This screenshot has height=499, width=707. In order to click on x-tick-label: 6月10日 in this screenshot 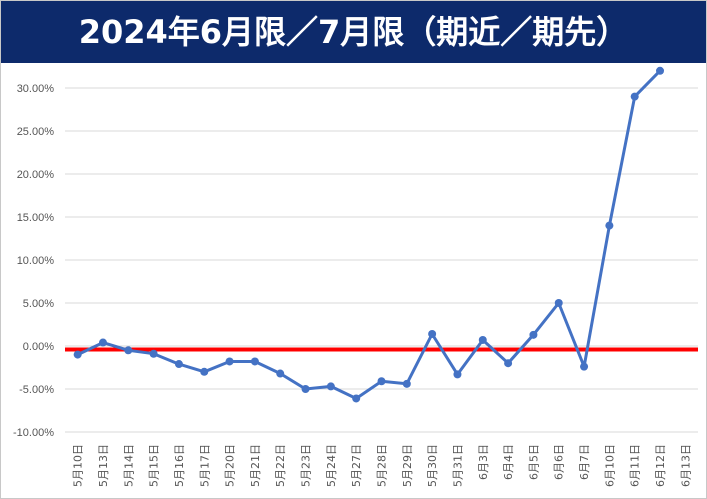, I will do `click(609, 465)`.